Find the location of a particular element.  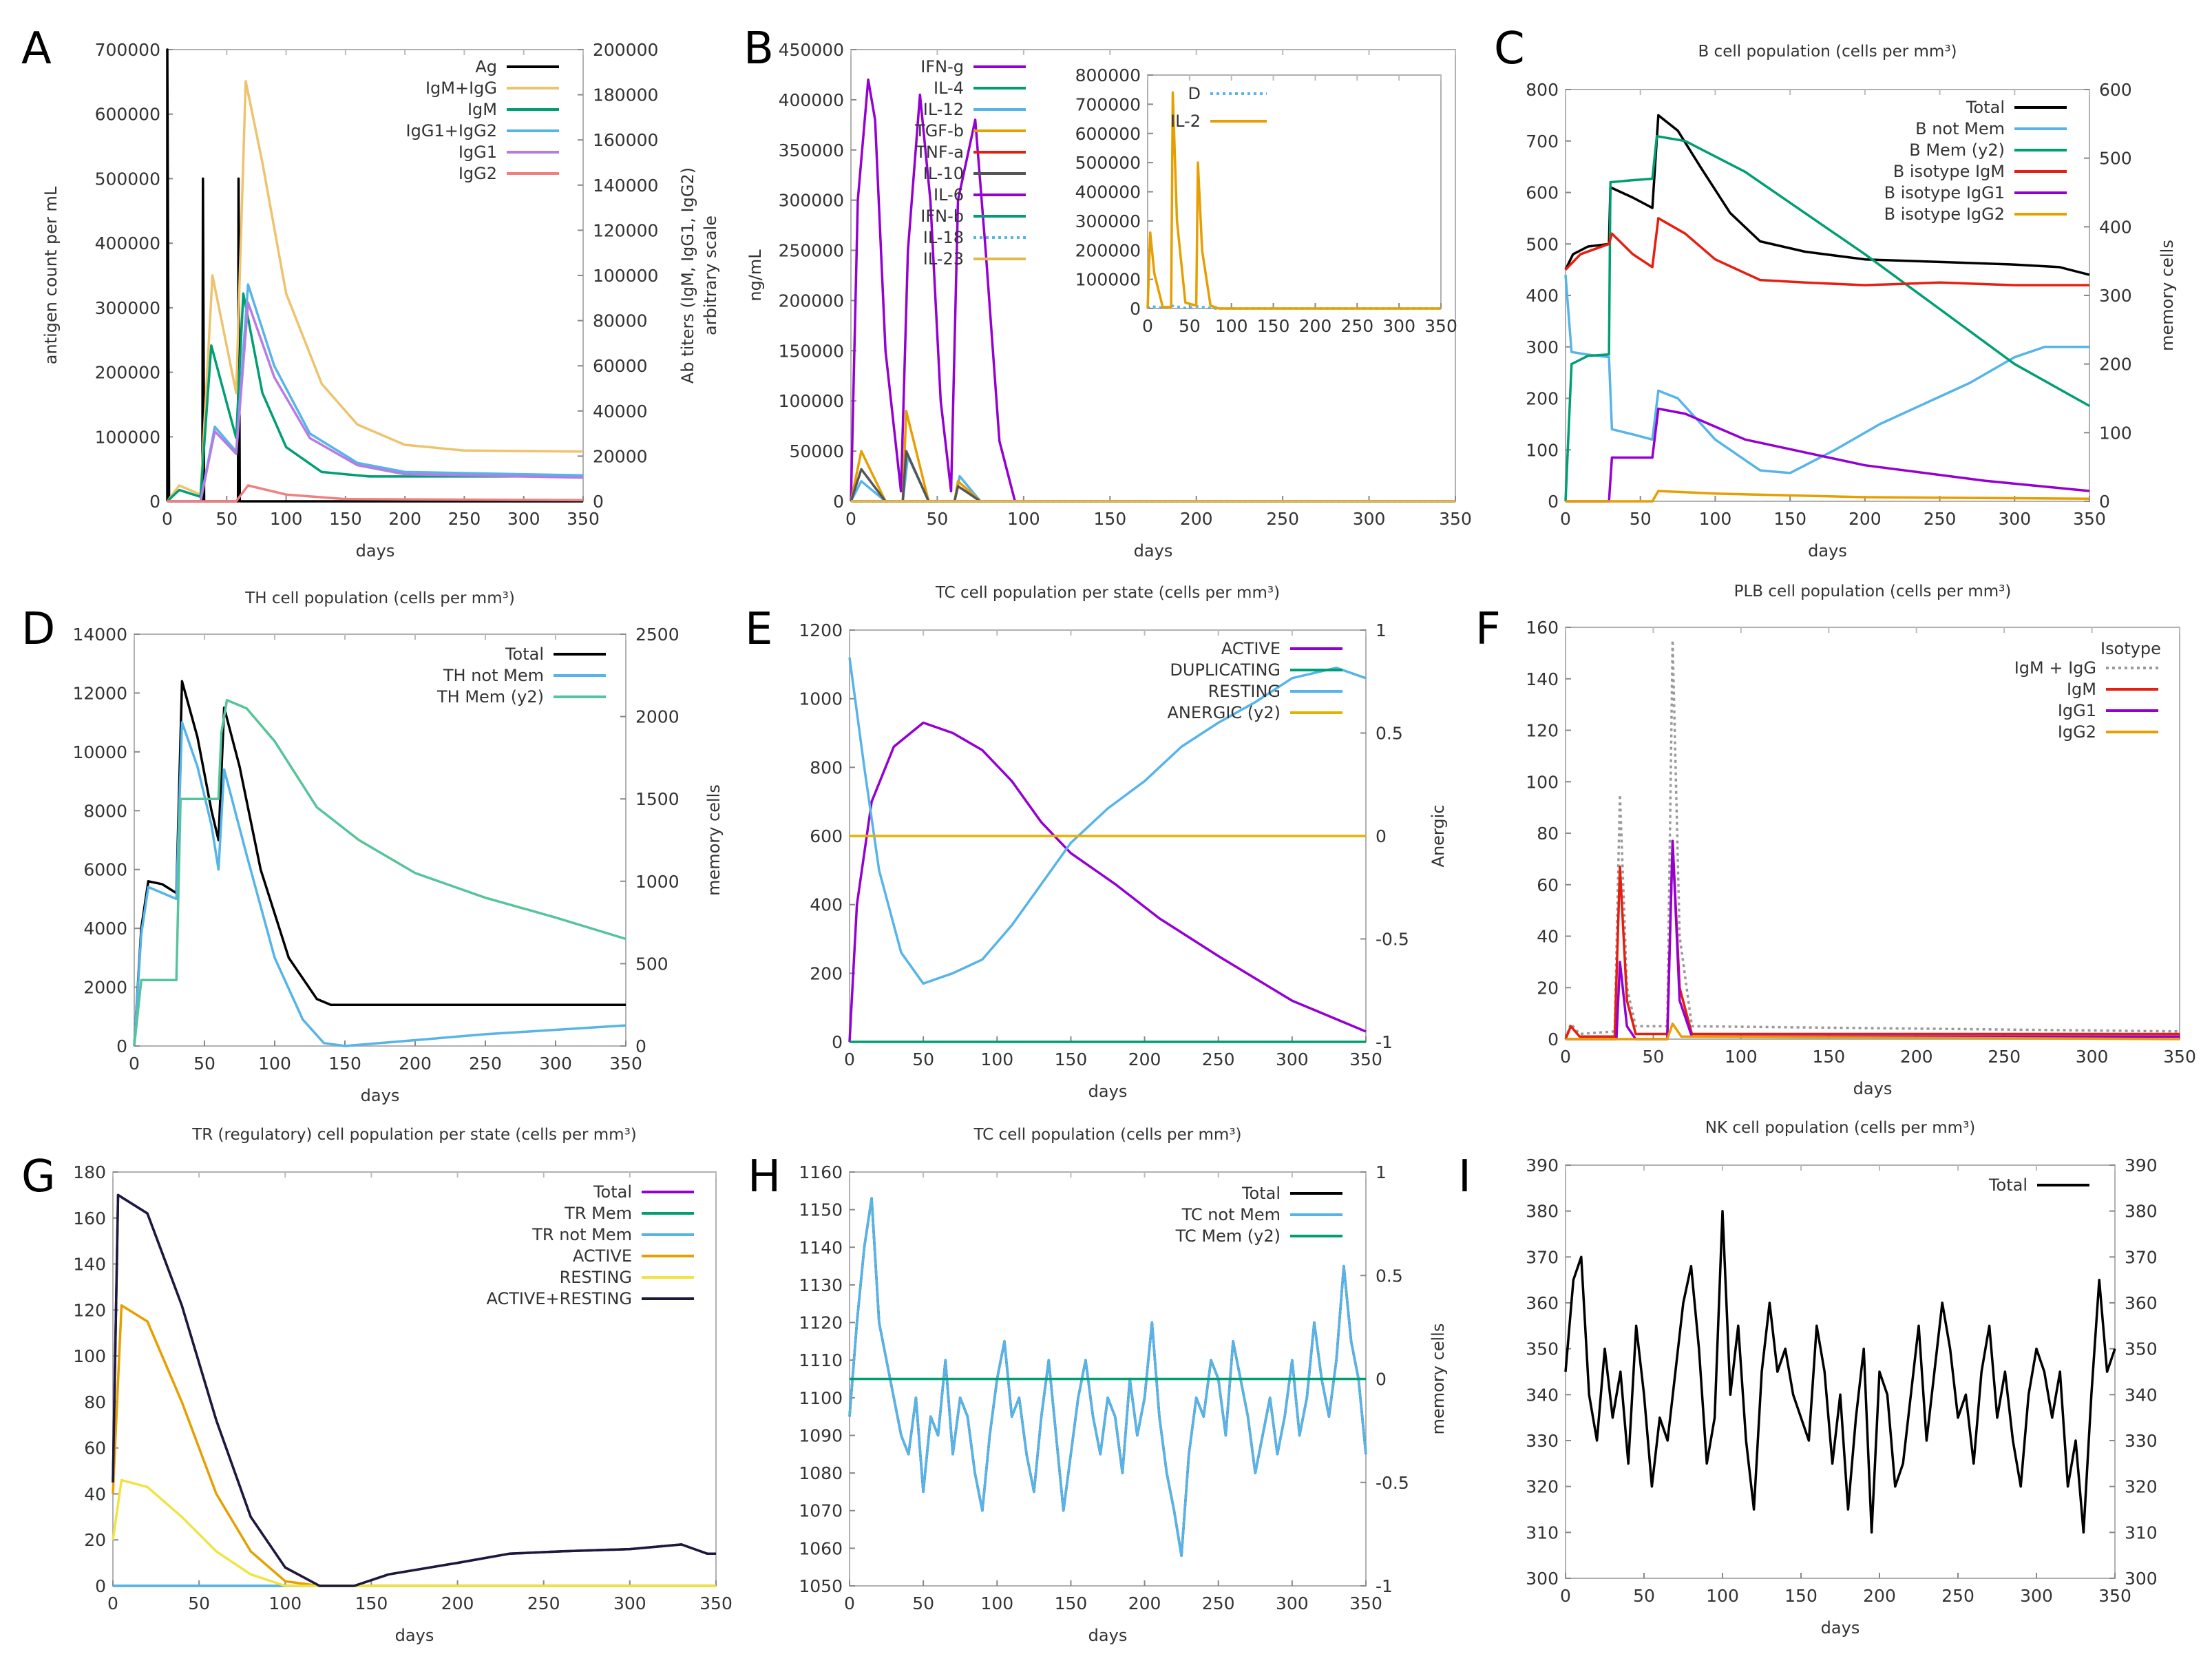

chart-title: NK cell population (cells per mm³) is located at coordinates (1840, 1128).